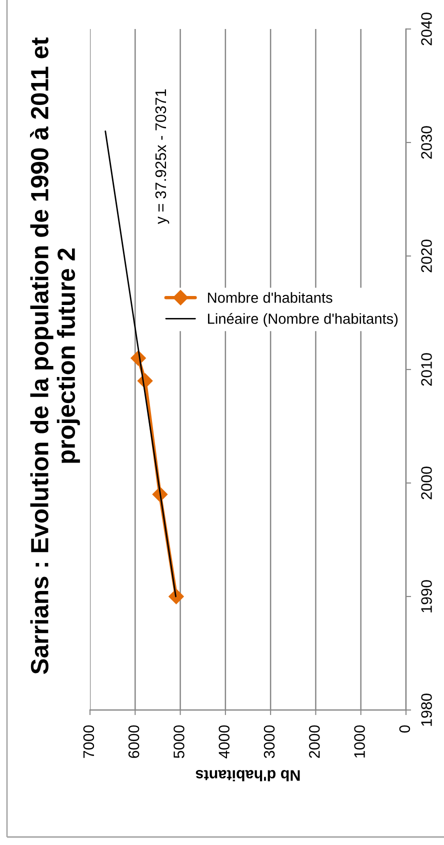  I want to click on x-tick-label: 0, so click(404, 729).